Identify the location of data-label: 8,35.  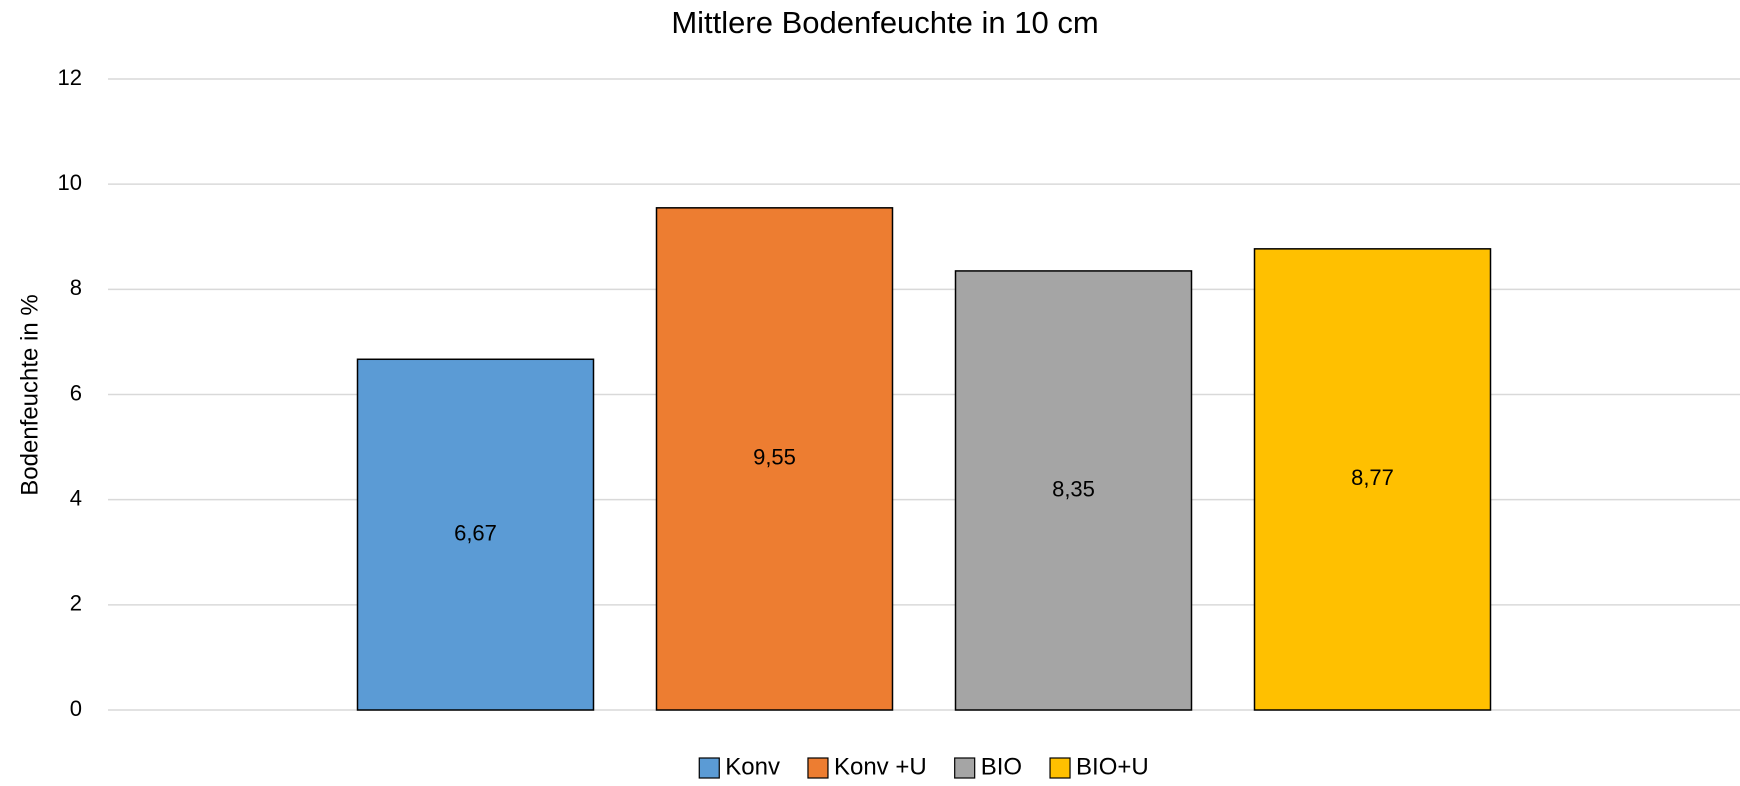
(1073, 488).